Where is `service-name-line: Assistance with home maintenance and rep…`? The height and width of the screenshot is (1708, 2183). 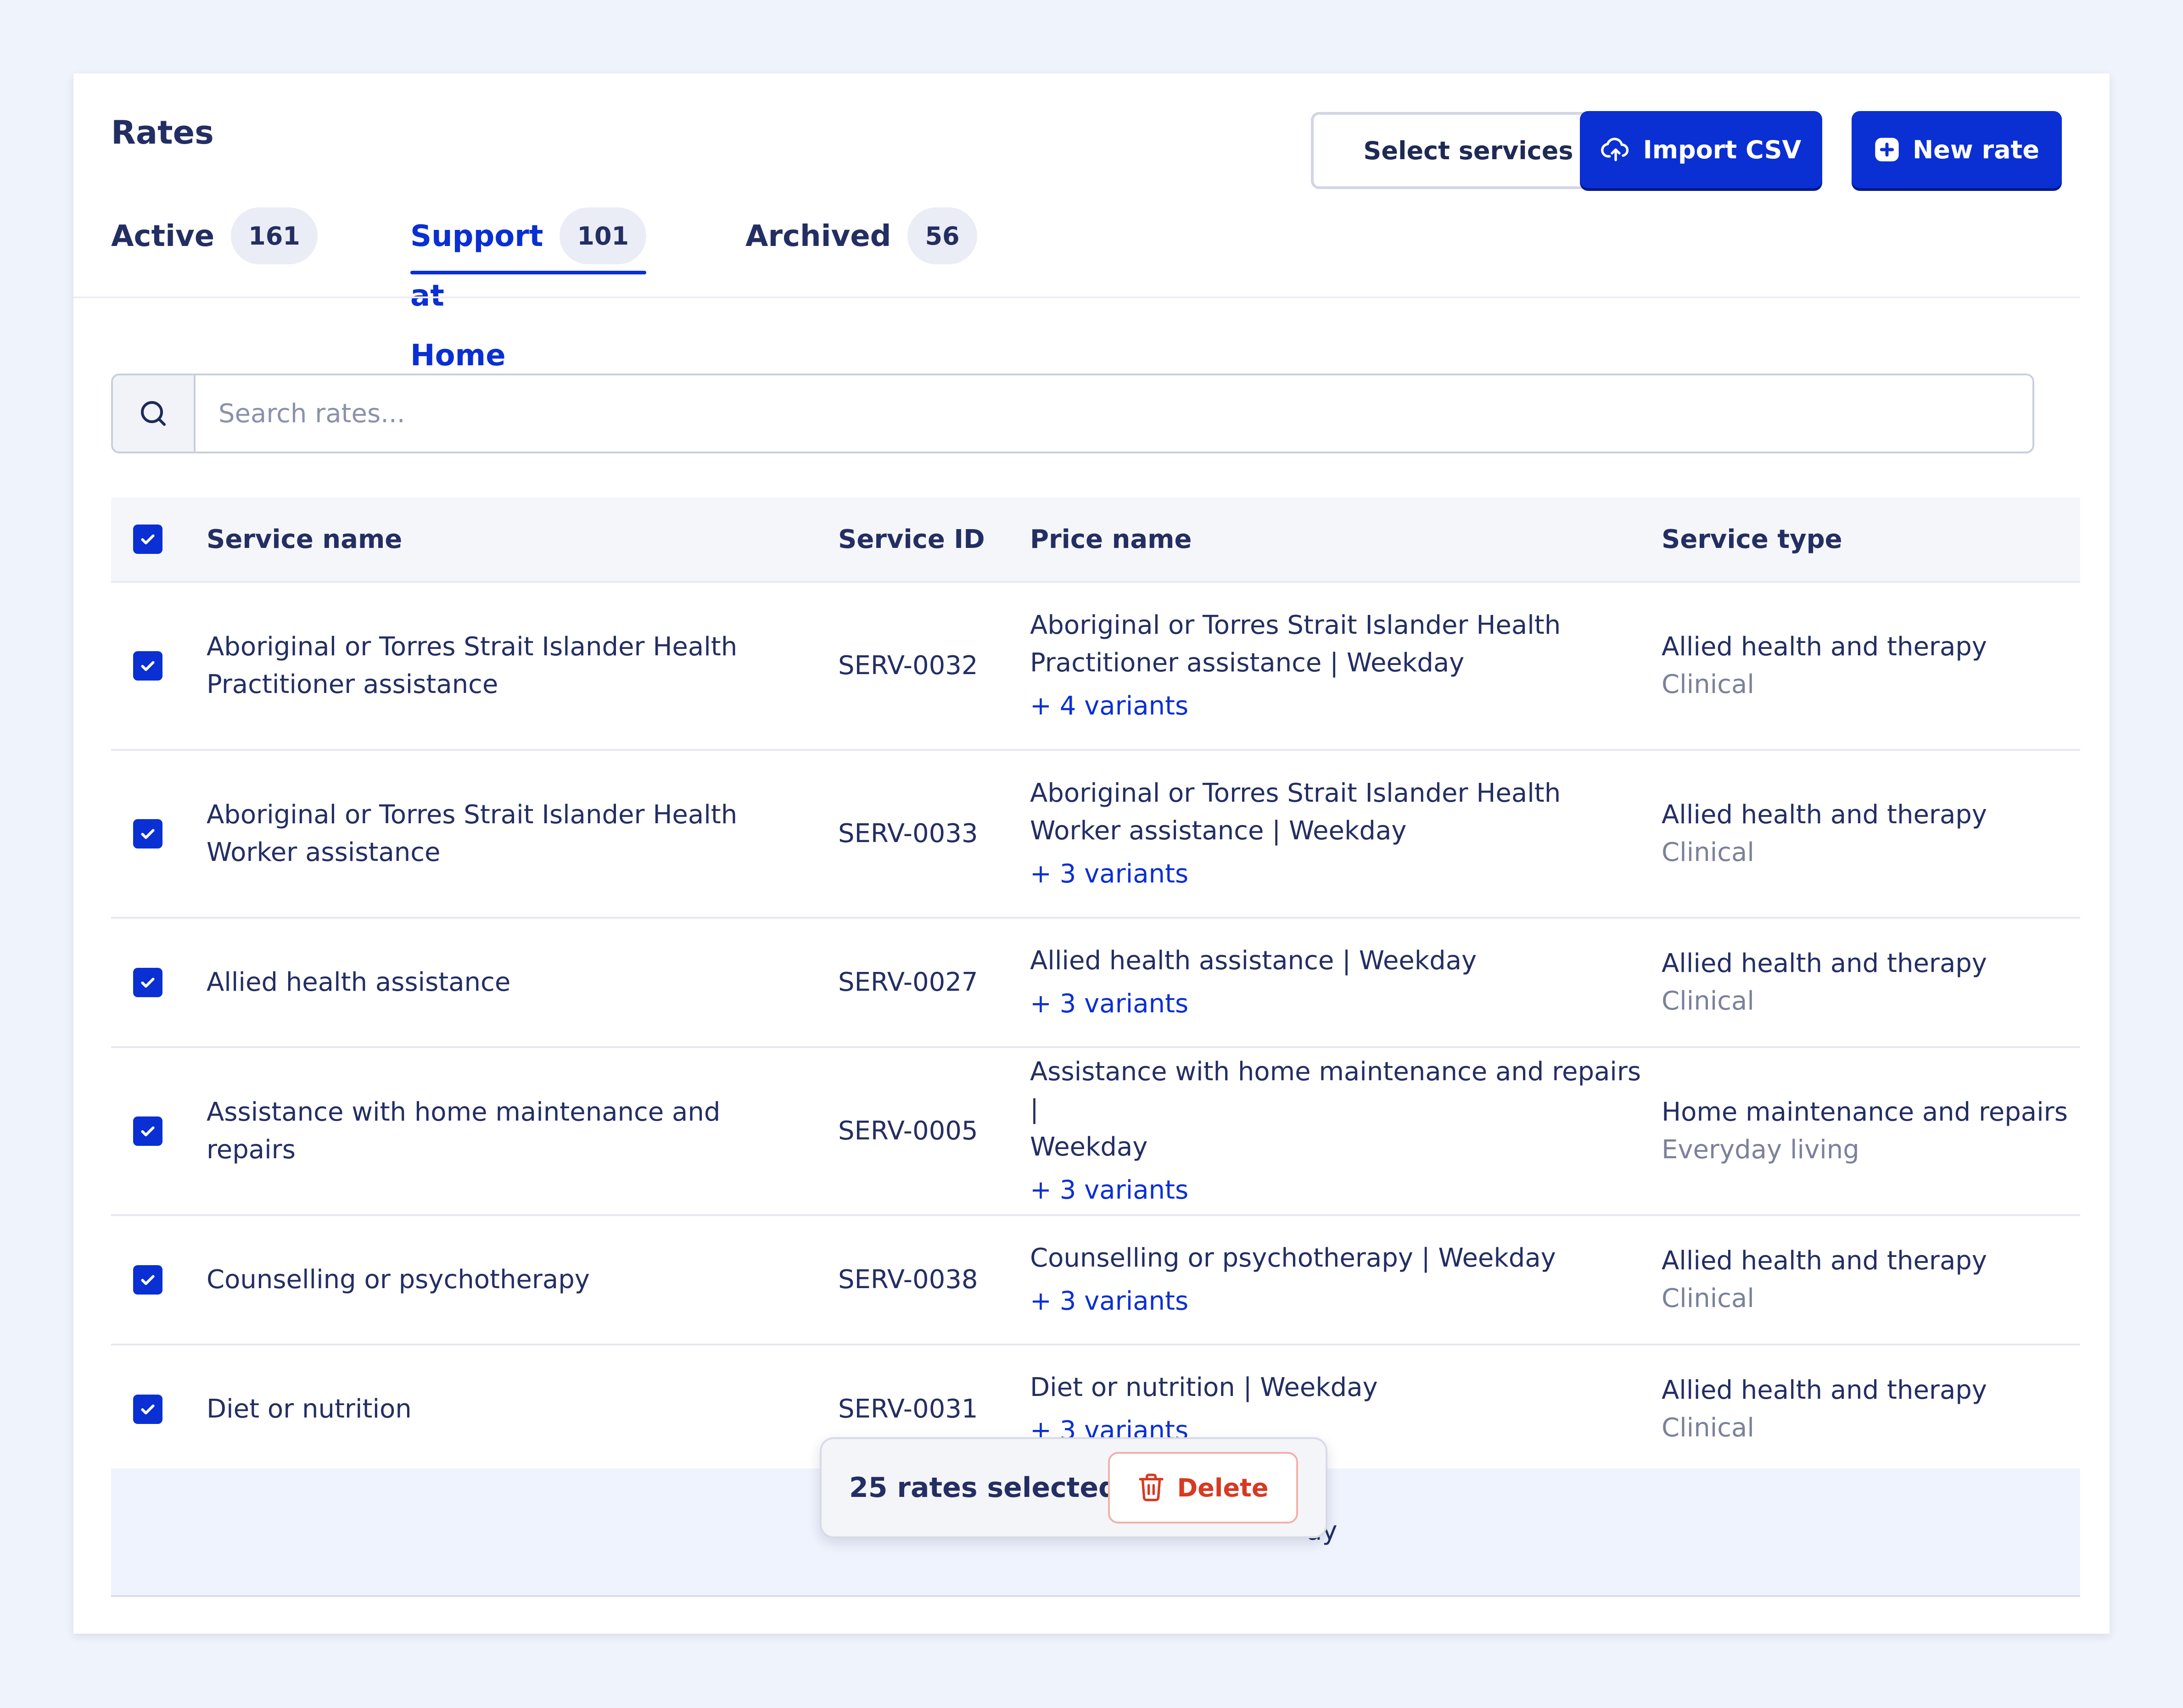
service-name-line: Assistance with home maintenance and rep… is located at coordinates (464, 1131).